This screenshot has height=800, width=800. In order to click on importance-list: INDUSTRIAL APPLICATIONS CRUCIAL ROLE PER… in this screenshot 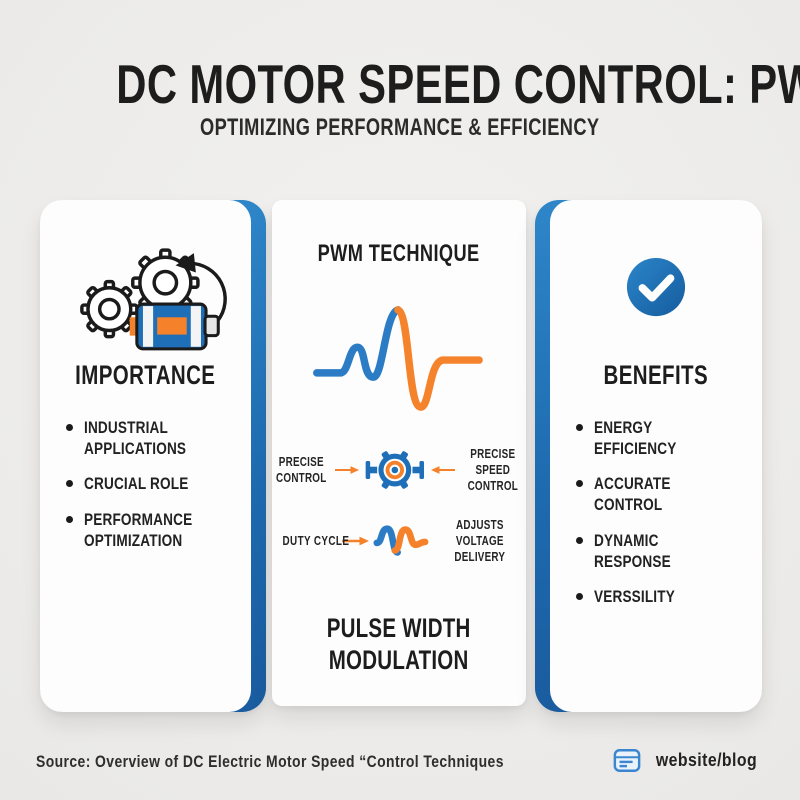, I will do `click(153, 492)`.